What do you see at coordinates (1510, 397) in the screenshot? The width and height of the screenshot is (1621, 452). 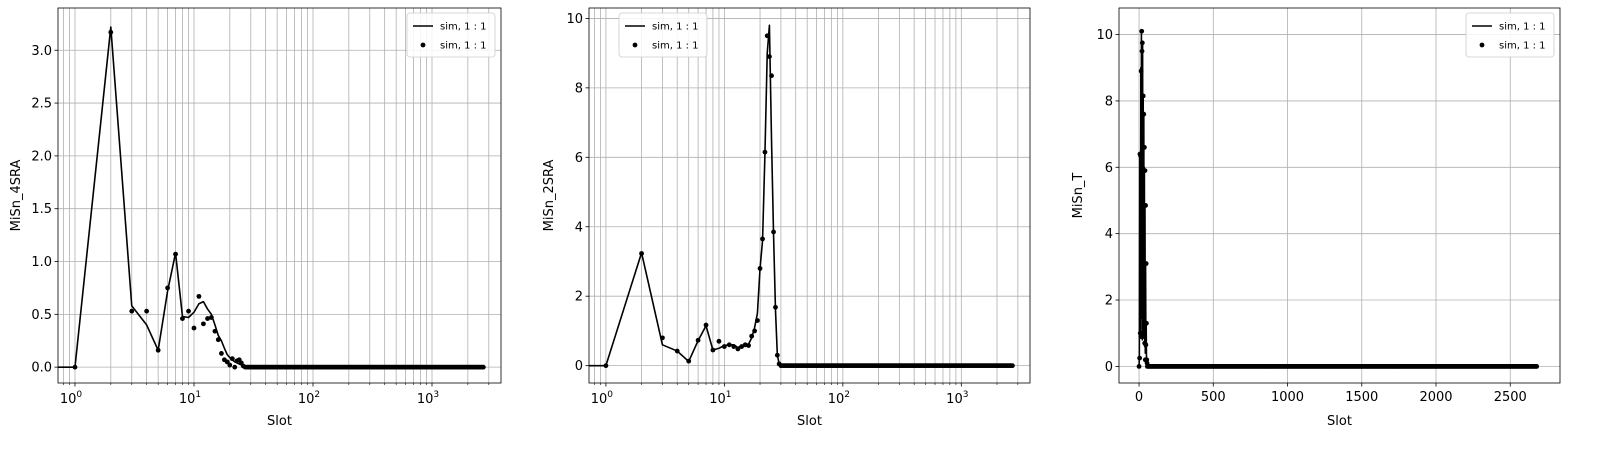 I see `x-tick-label: 2500` at bounding box center [1510, 397].